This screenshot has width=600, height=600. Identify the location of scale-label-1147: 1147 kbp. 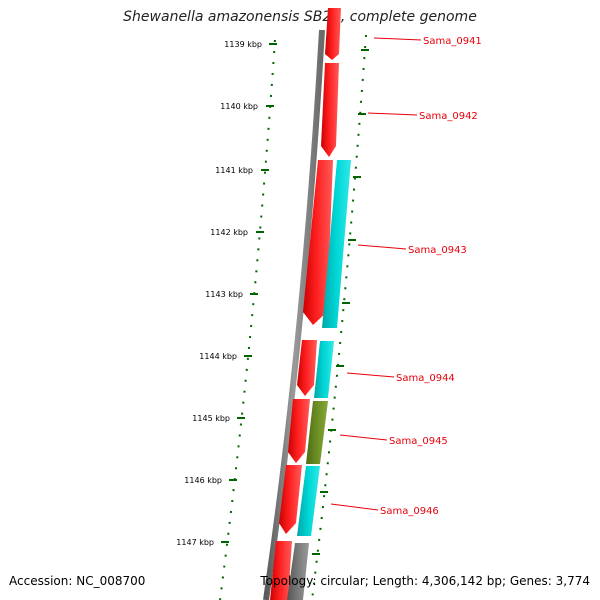
(195, 542).